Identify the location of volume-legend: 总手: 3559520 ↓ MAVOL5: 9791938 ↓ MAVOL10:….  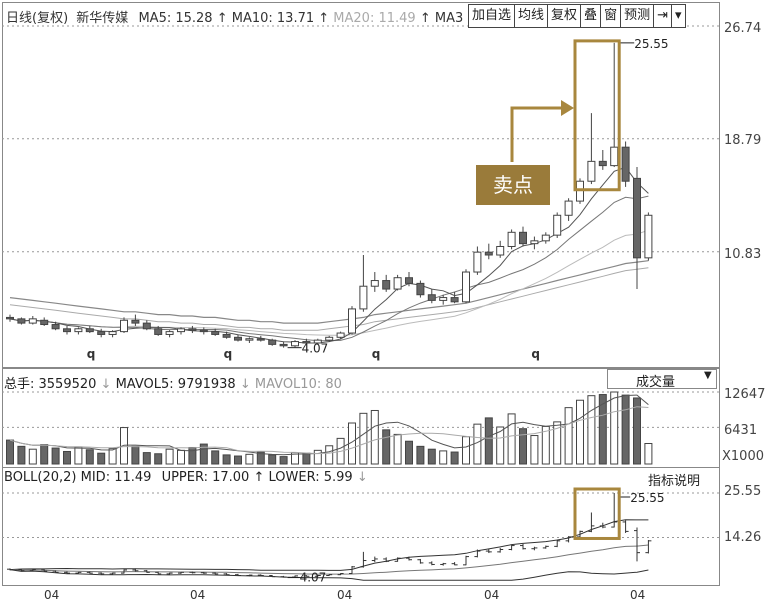
(173, 382).